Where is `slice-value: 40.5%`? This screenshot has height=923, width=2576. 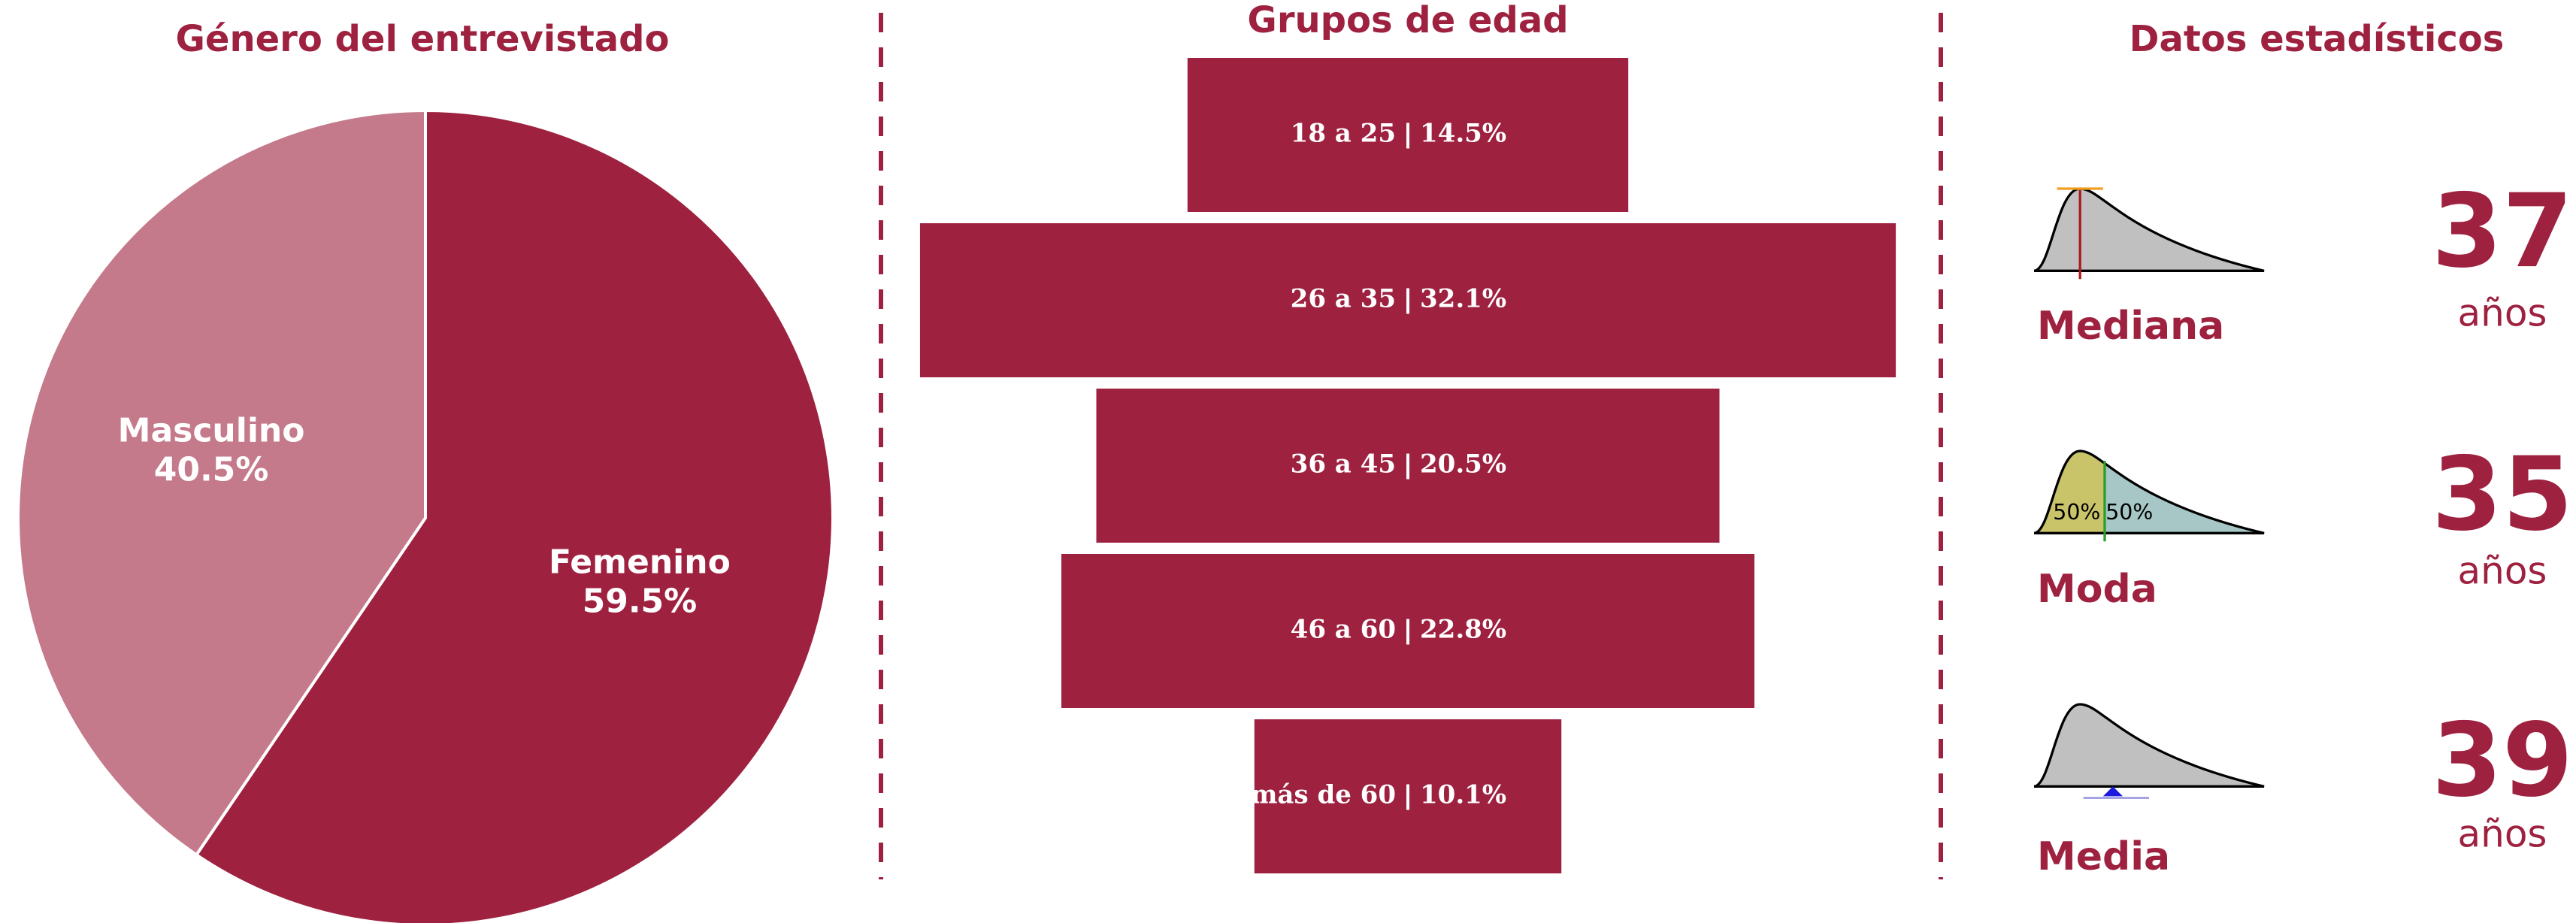
slice-value: 40.5% is located at coordinates (211, 469).